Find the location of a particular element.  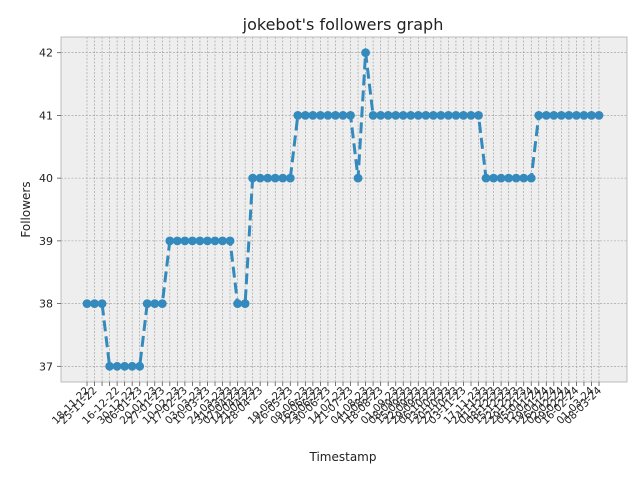

y-tick-label: 39 is located at coordinates (46, 241).